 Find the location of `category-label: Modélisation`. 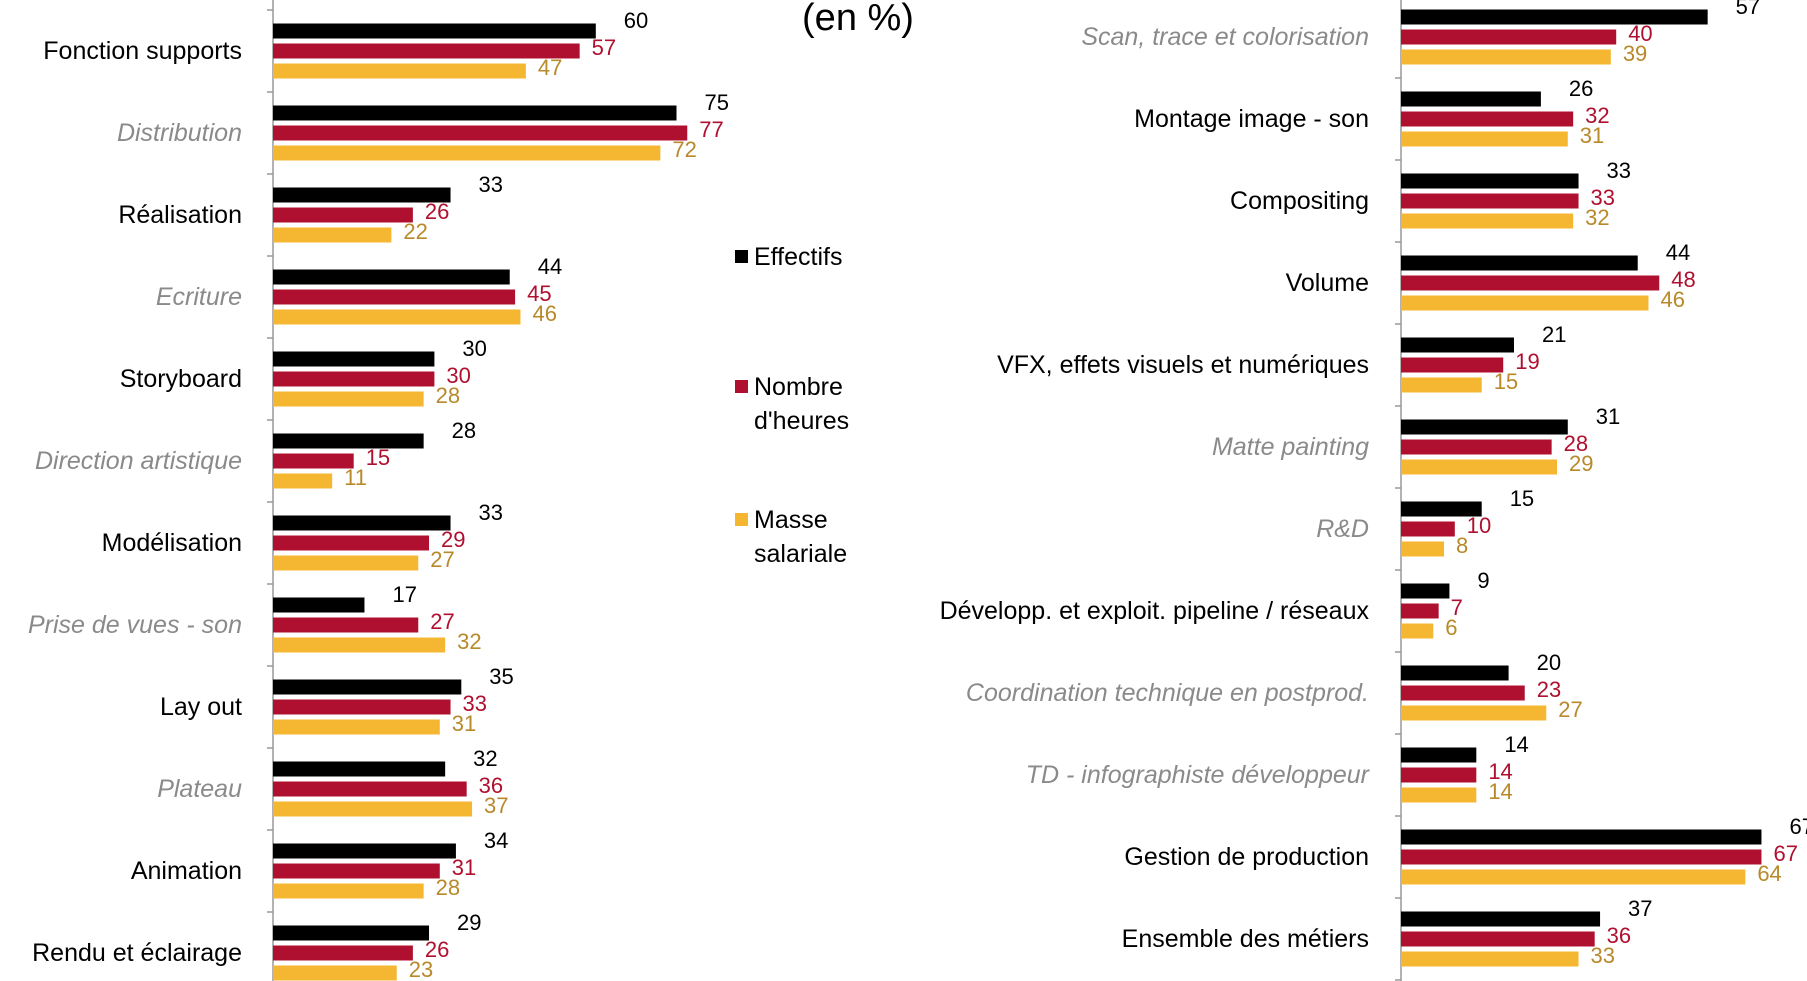

category-label: Modélisation is located at coordinates (172, 543).